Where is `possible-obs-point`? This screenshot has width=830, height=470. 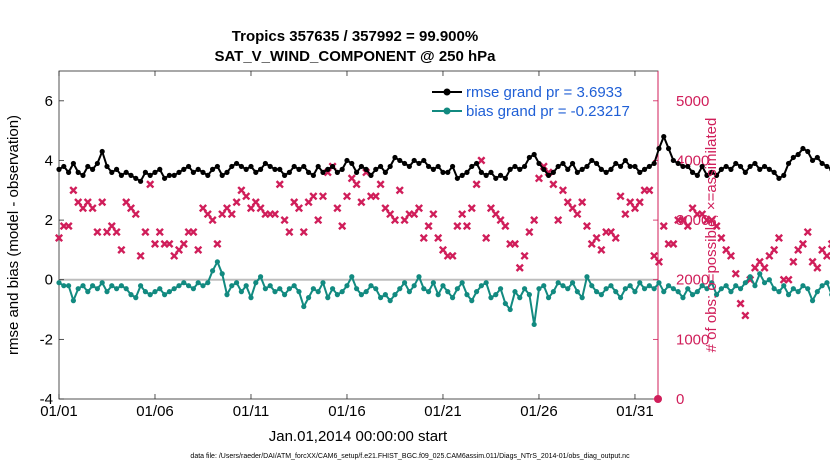 possible-obs-point is located at coordinates (658, 399).